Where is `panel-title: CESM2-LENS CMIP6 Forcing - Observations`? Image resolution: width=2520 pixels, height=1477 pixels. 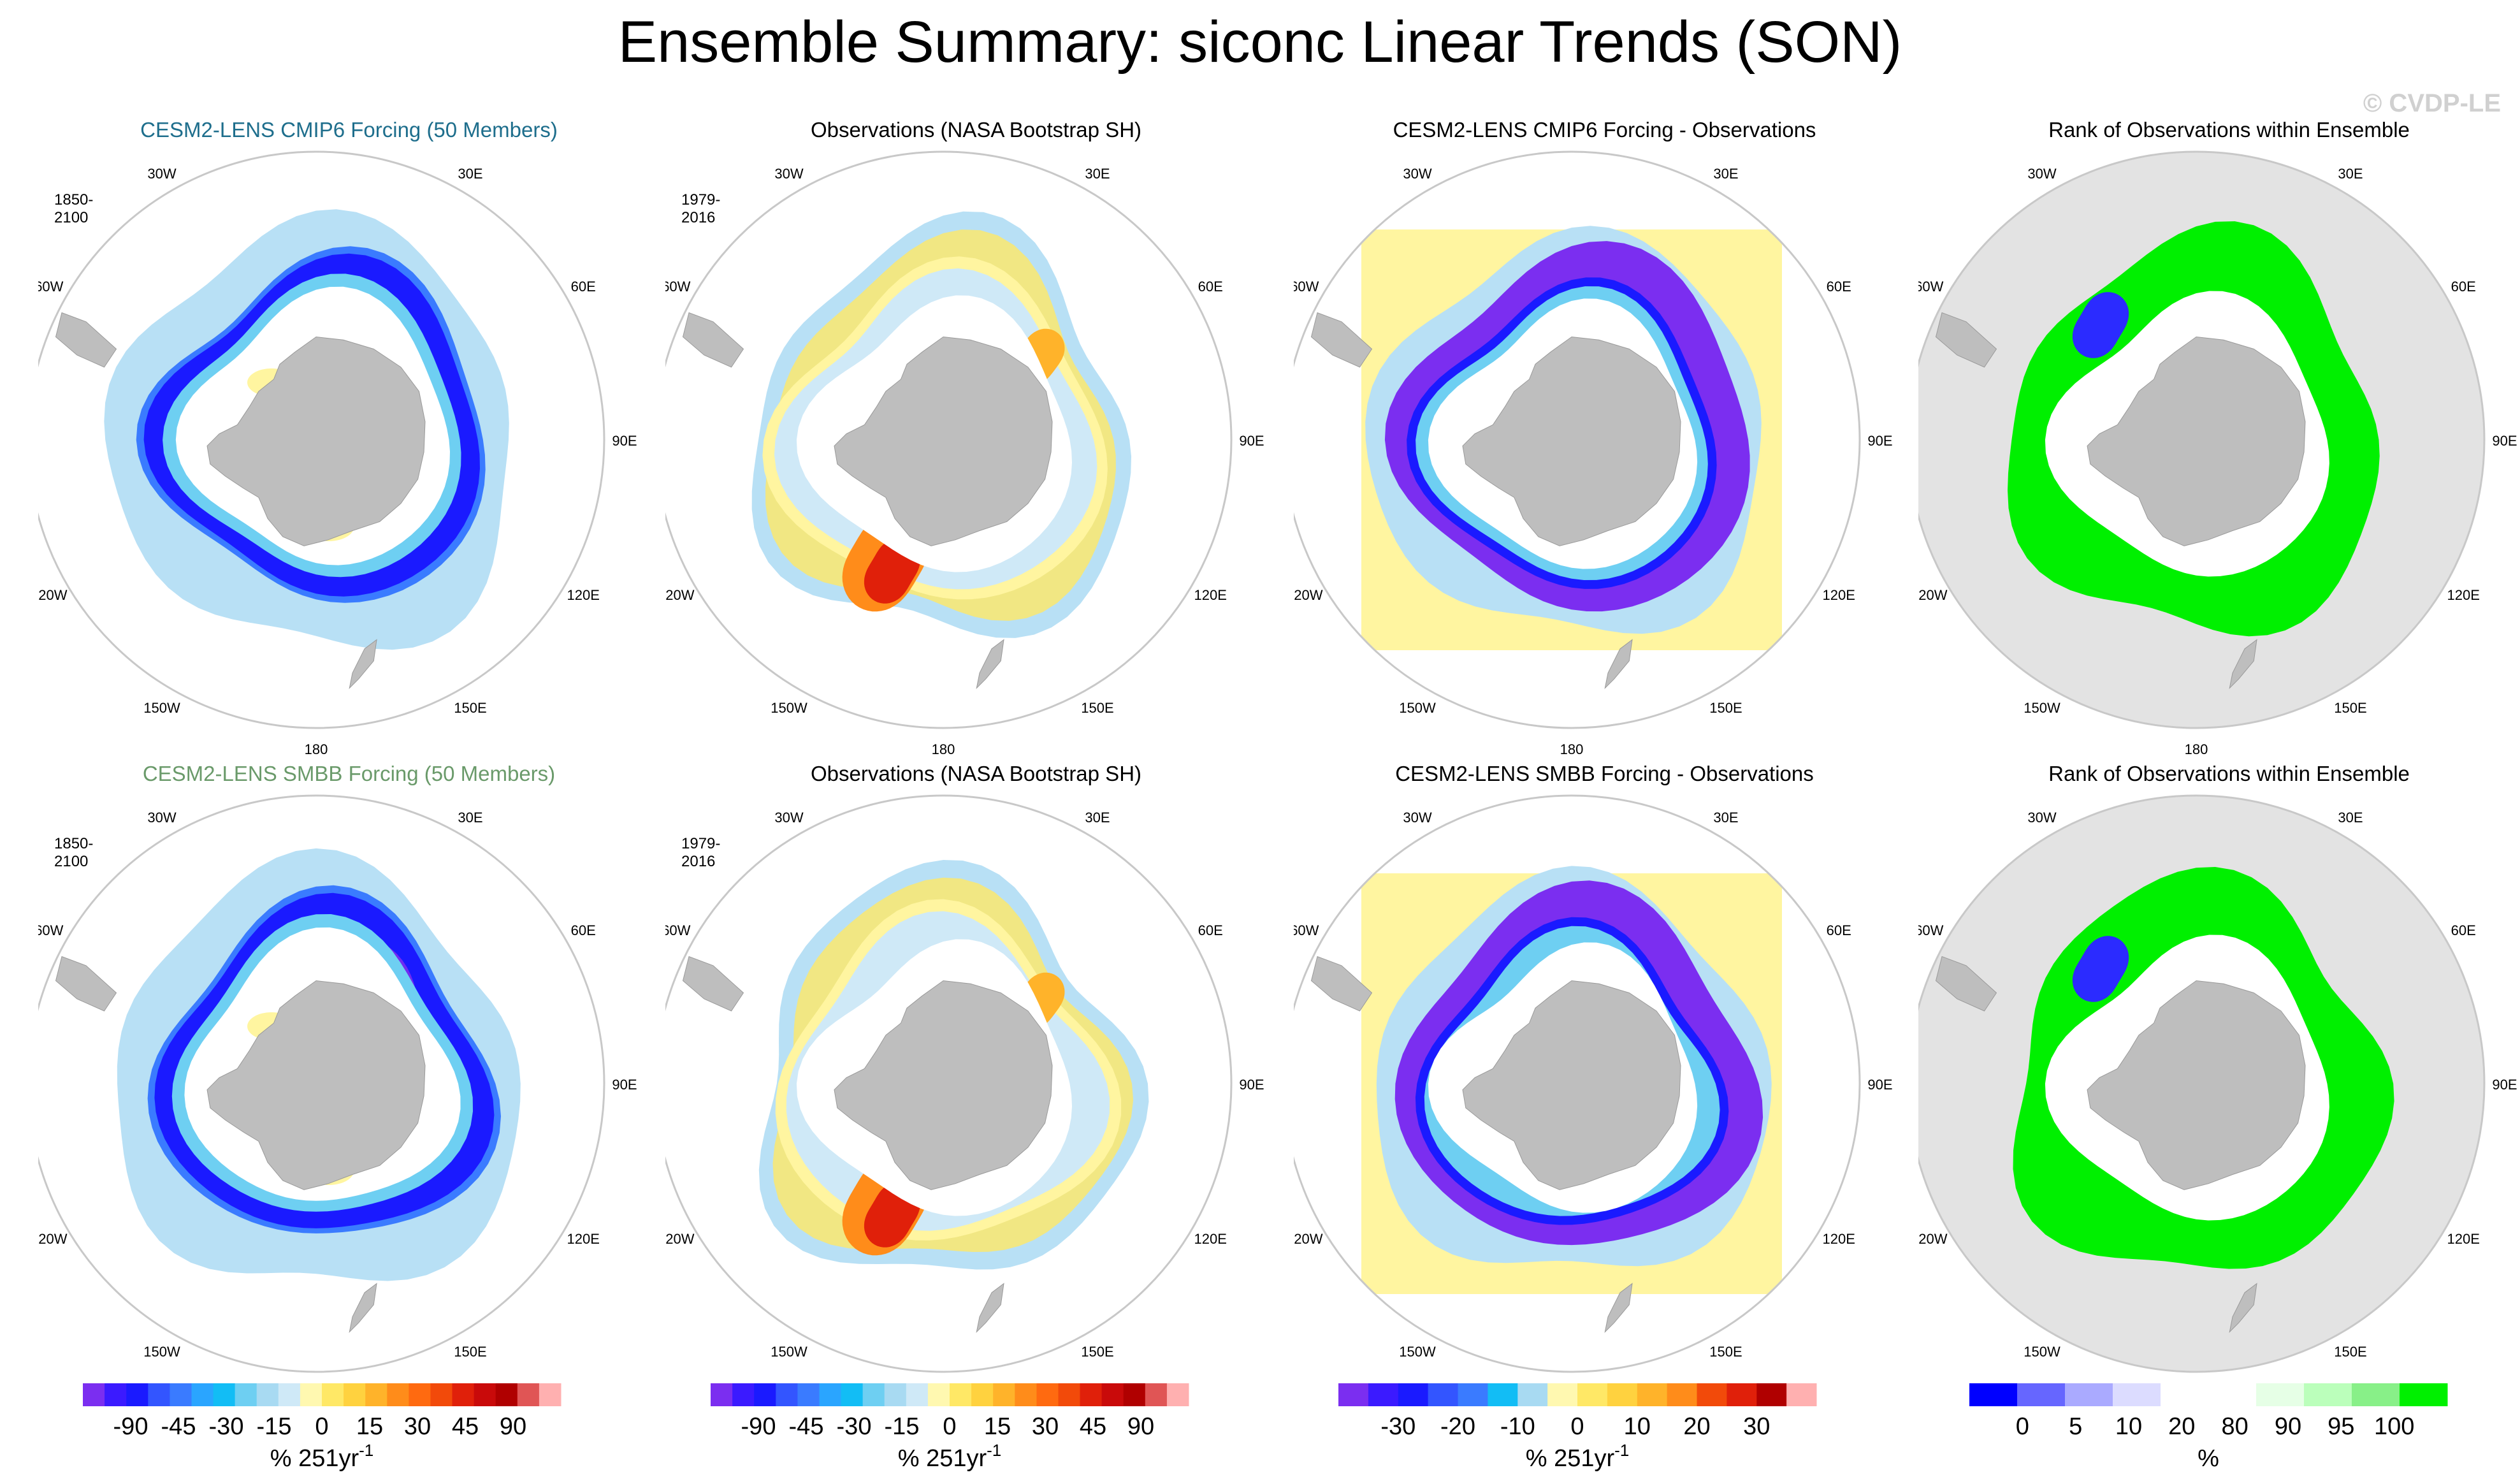 panel-title: CESM2-LENS CMIP6 Forcing - Observations is located at coordinates (1604, 130).